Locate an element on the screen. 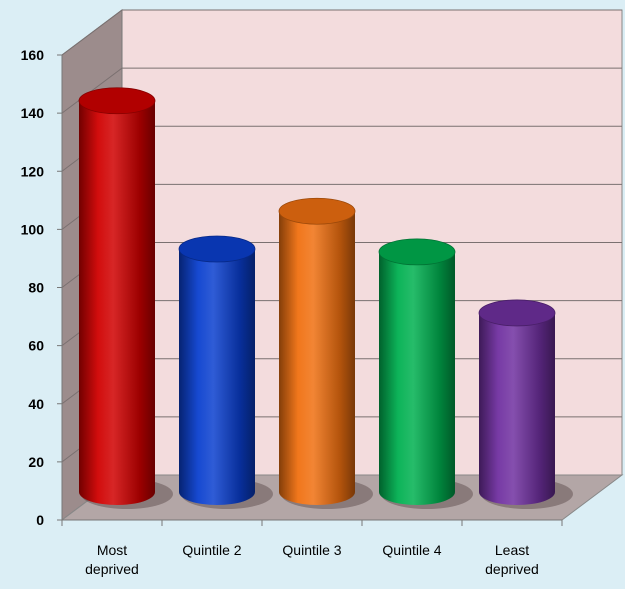 This screenshot has width=625, height=589. x-tick-label: Quintile 3 is located at coordinates (311, 550).